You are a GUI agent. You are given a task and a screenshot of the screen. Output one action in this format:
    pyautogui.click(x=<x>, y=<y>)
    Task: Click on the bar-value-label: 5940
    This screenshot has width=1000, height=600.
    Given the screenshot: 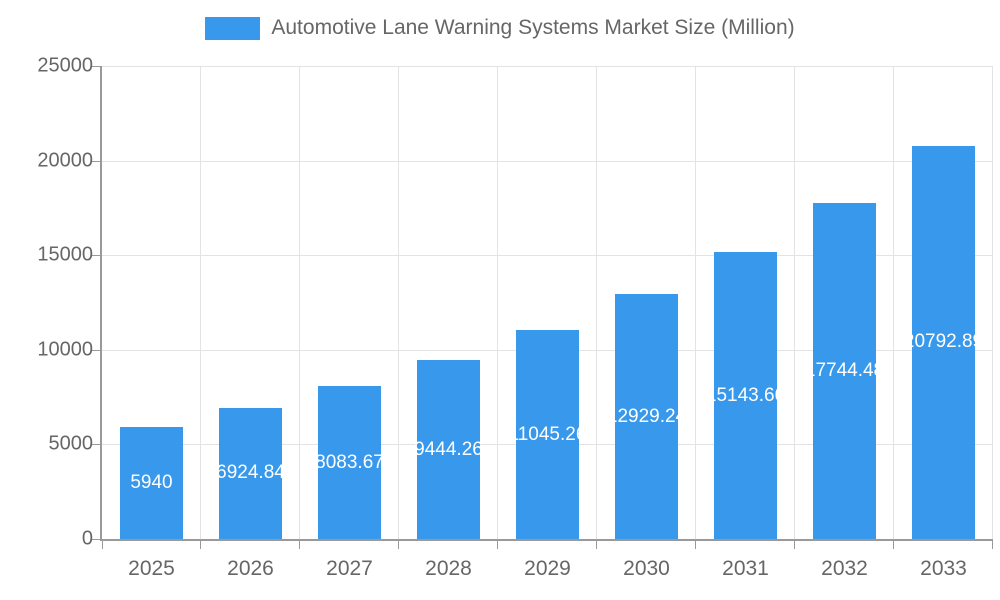 What is the action you would take?
    pyautogui.click(x=151, y=482)
    